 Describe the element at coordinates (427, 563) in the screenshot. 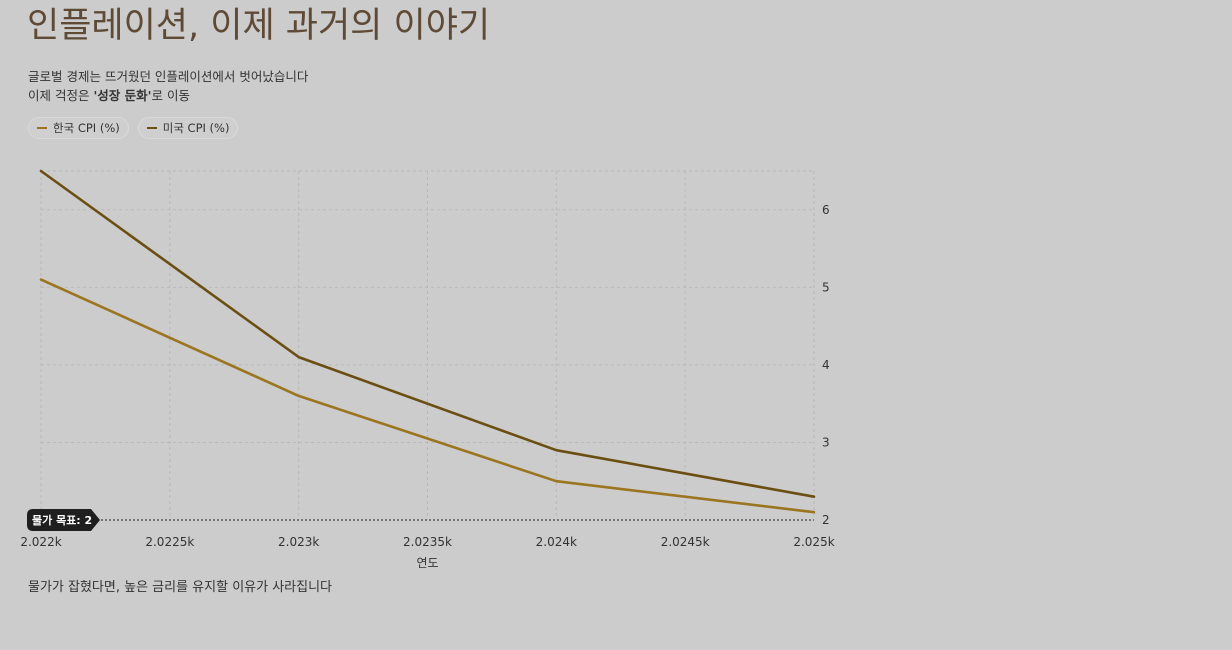

I see `x-axis-label: 연도` at that location.